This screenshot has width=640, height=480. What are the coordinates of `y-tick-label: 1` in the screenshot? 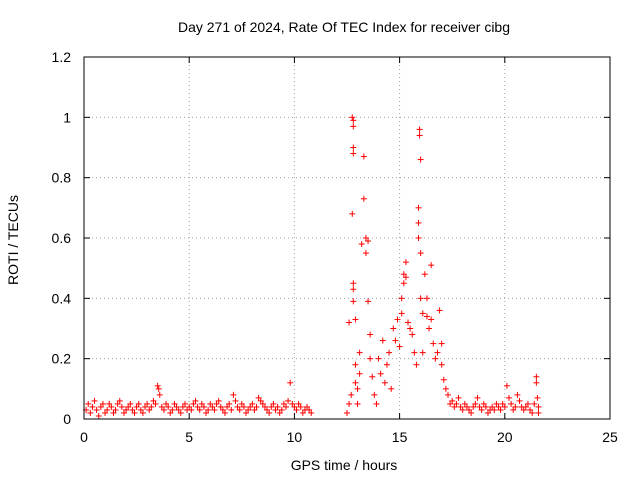 It's located at (67, 117).